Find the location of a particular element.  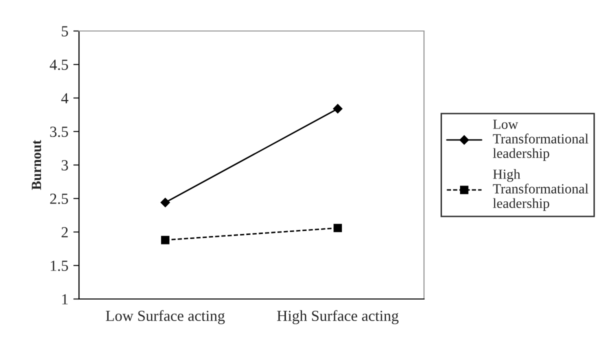

y-tick-label: 3.5 is located at coordinates (59, 132).